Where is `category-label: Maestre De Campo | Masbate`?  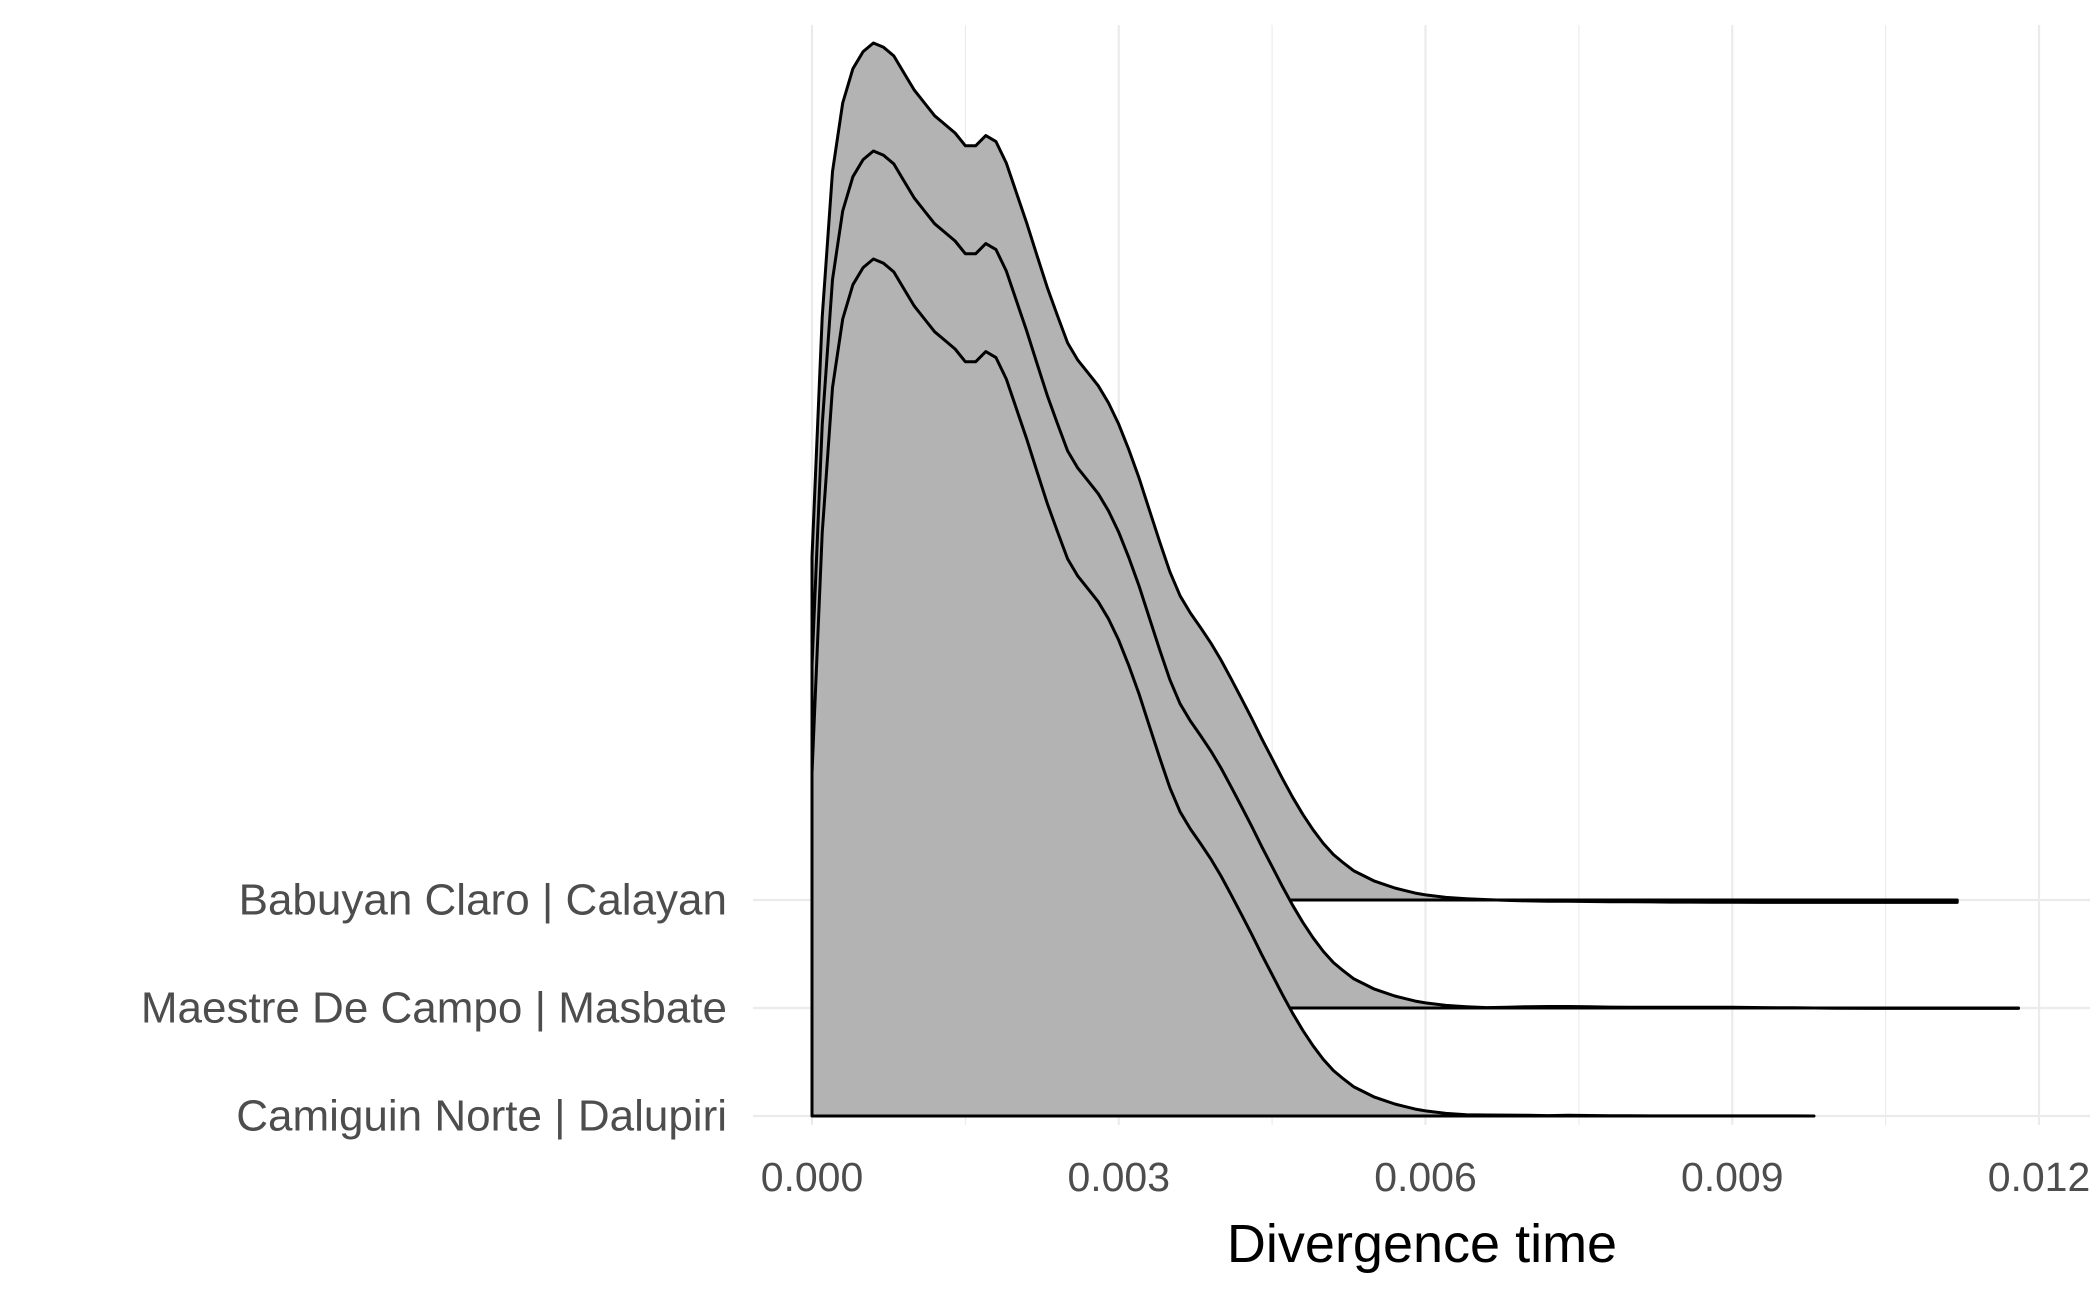
category-label: Maestre De Campo | Masbate is located at coordinates (434, 1008).